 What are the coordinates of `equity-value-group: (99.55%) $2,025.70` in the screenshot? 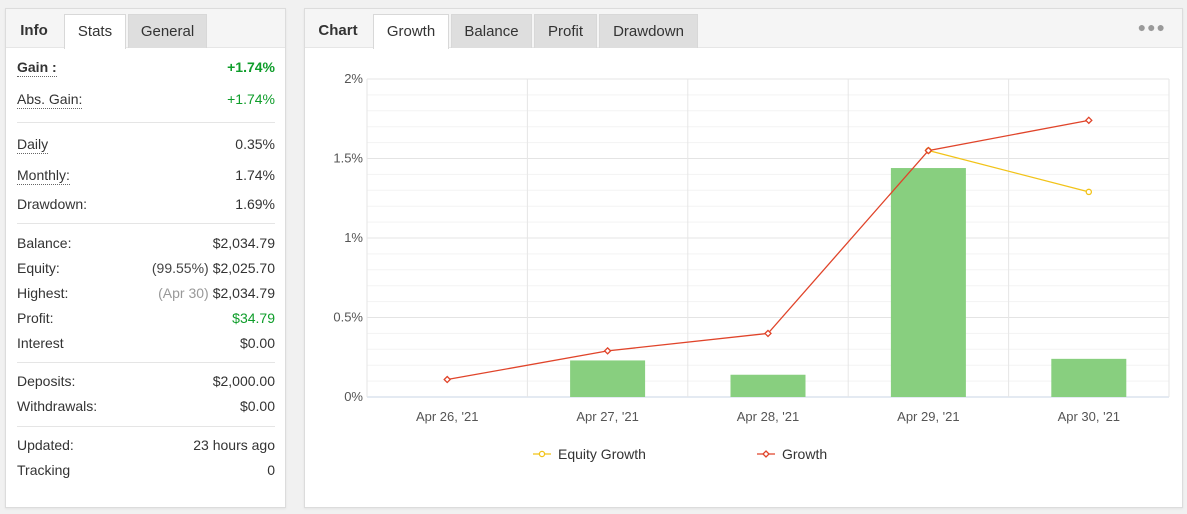 It's located at (213, 268).